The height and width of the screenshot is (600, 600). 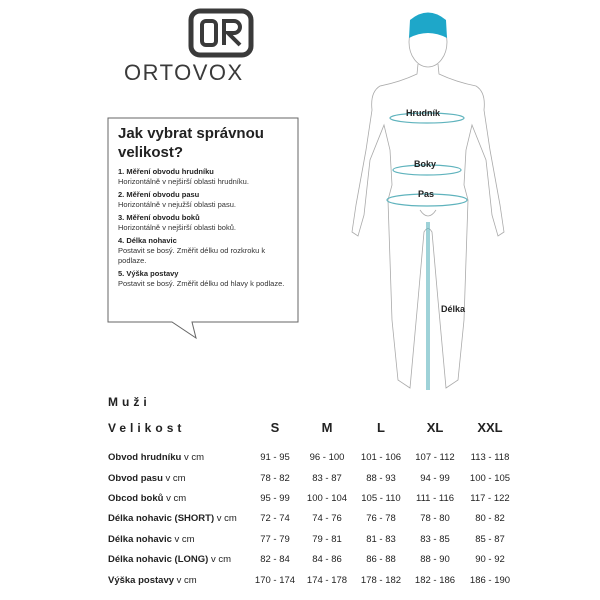 What do you see at coordinates (327, 580) in the screenshot?
I see `table-cell: 174 - 178` at bounding box center [327, 580].